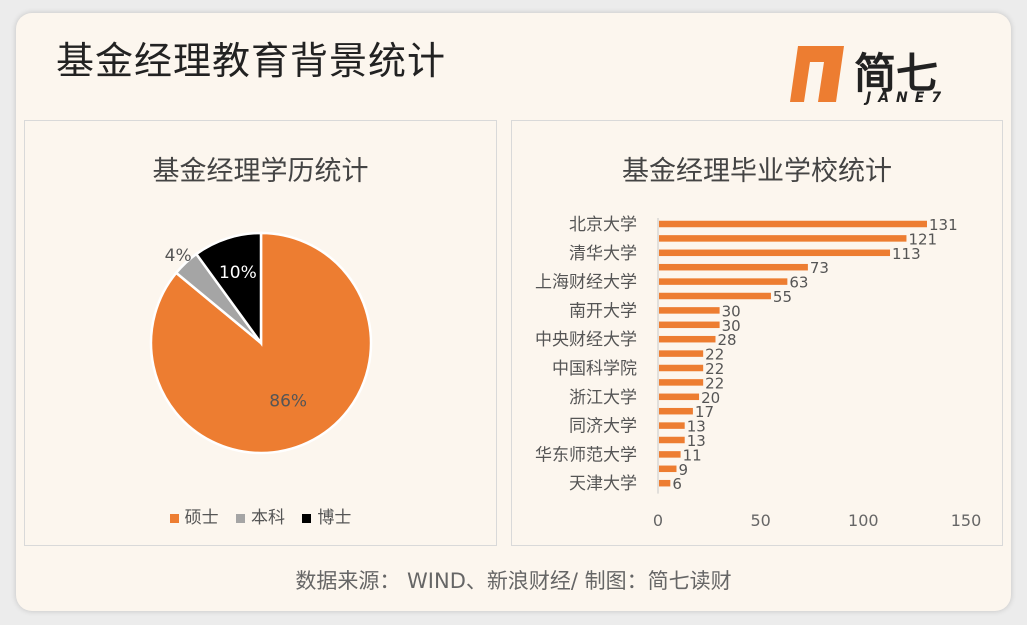  Describe the element at coordinates (603, 225) in the screenshot. I see `category-label: 北京大学` at that location.